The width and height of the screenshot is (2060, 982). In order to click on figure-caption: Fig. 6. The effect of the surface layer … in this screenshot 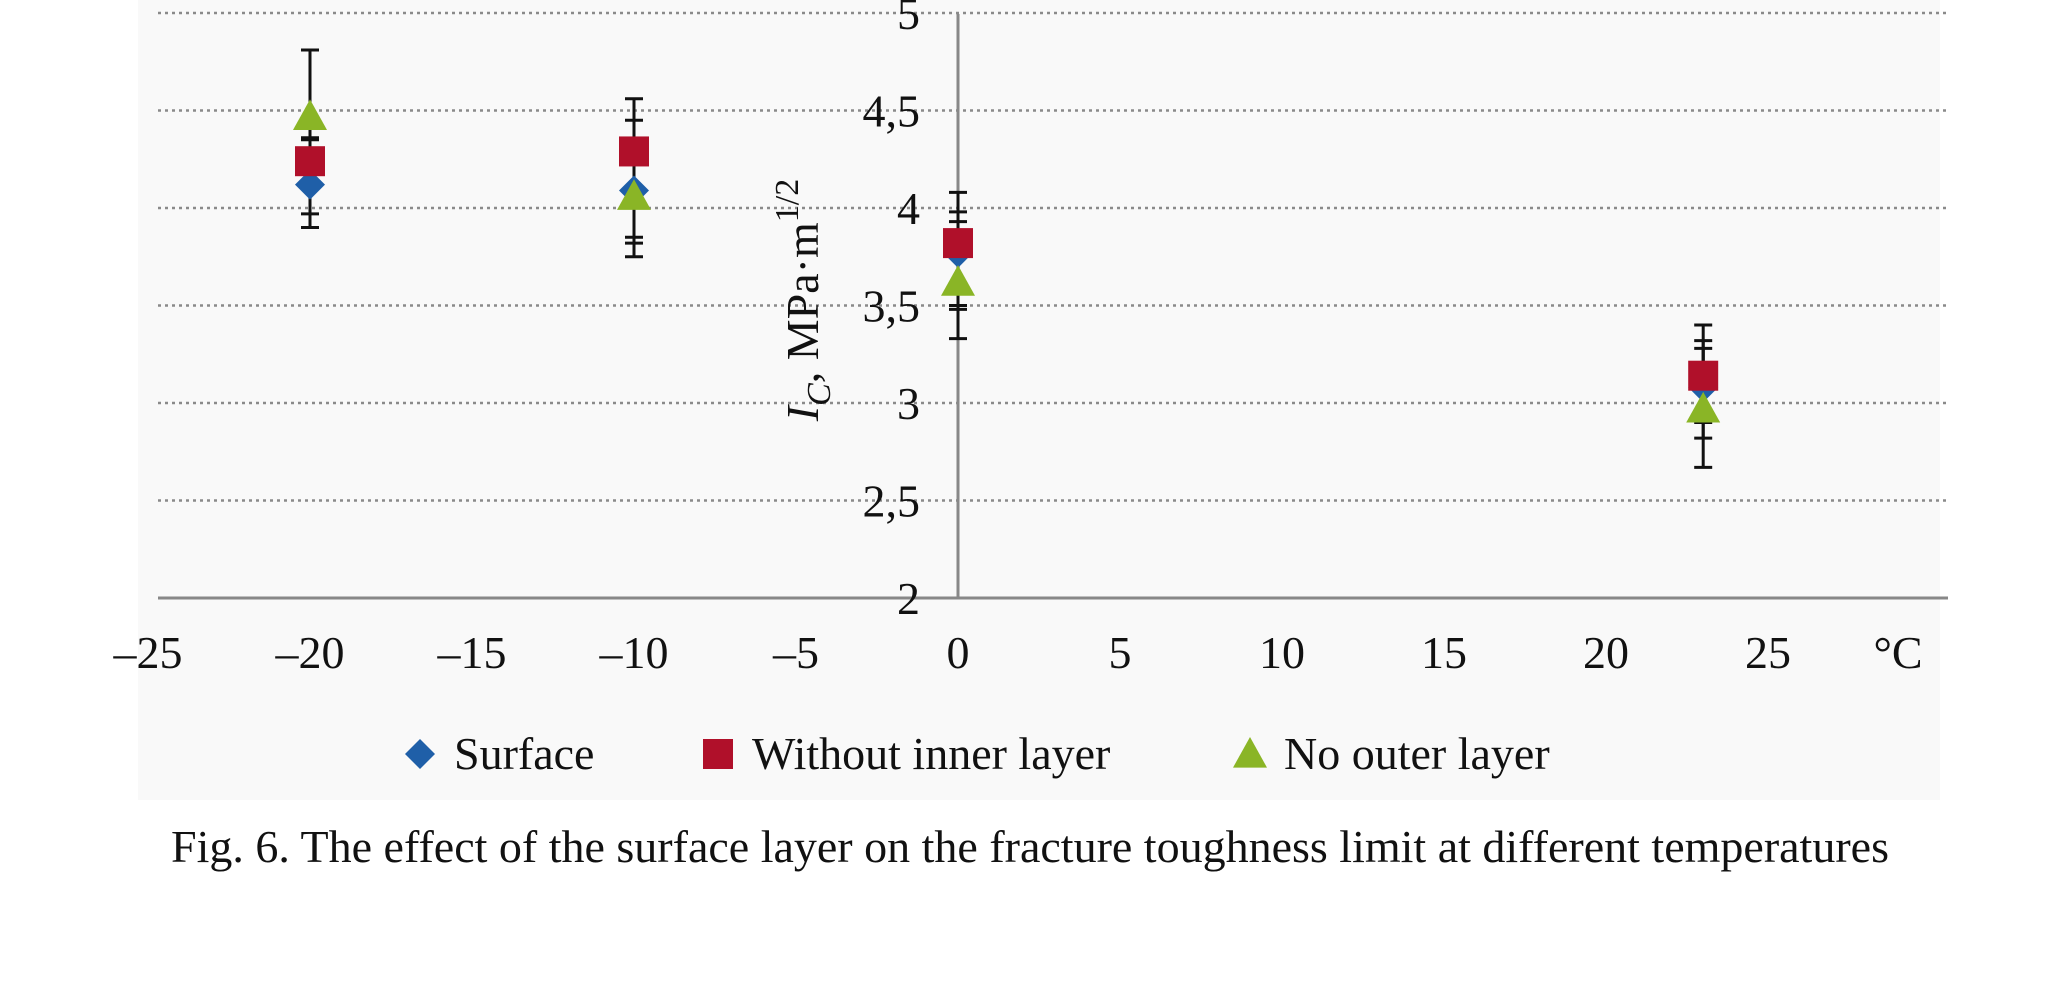, I will do `click(1030, 846)`.